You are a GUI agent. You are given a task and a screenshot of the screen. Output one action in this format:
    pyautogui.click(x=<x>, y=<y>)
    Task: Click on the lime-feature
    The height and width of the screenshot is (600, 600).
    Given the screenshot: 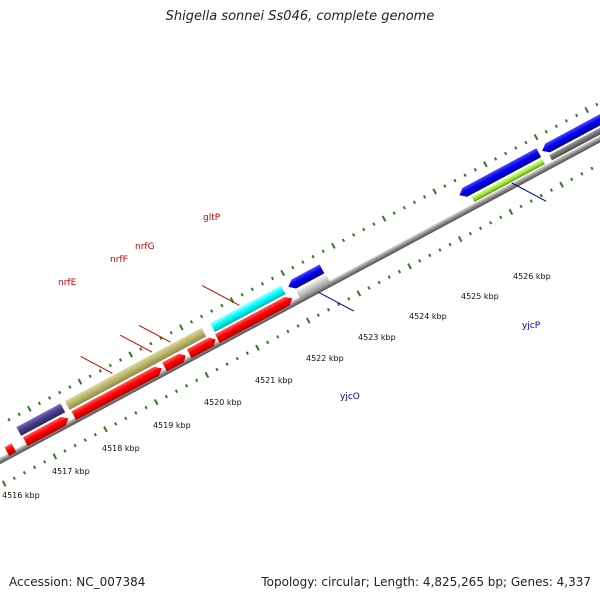 What is the action you would take?
    pyautogui.click(x=508, y=180)
    